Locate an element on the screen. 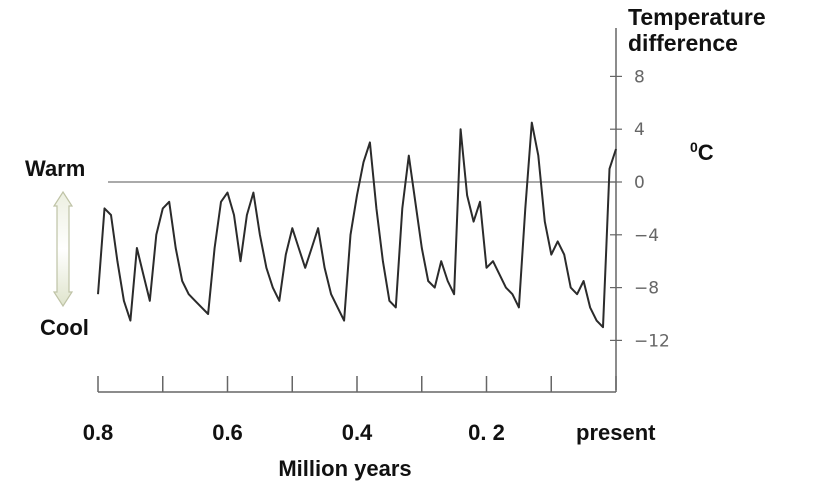  x-tick-label: 0.6 is located at coordinates (227, 432).